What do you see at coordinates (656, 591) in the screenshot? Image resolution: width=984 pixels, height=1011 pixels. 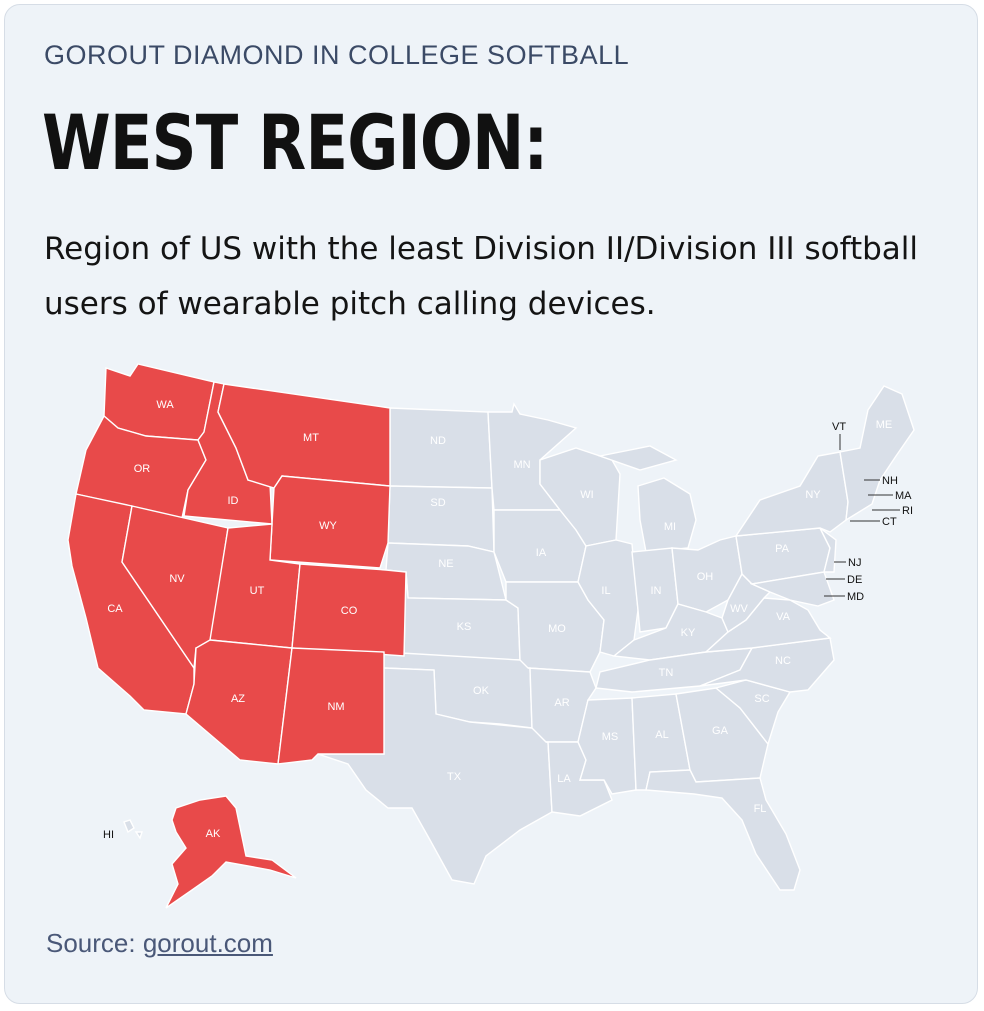 I see `label-in: IN` at bounding box center [656, 591].